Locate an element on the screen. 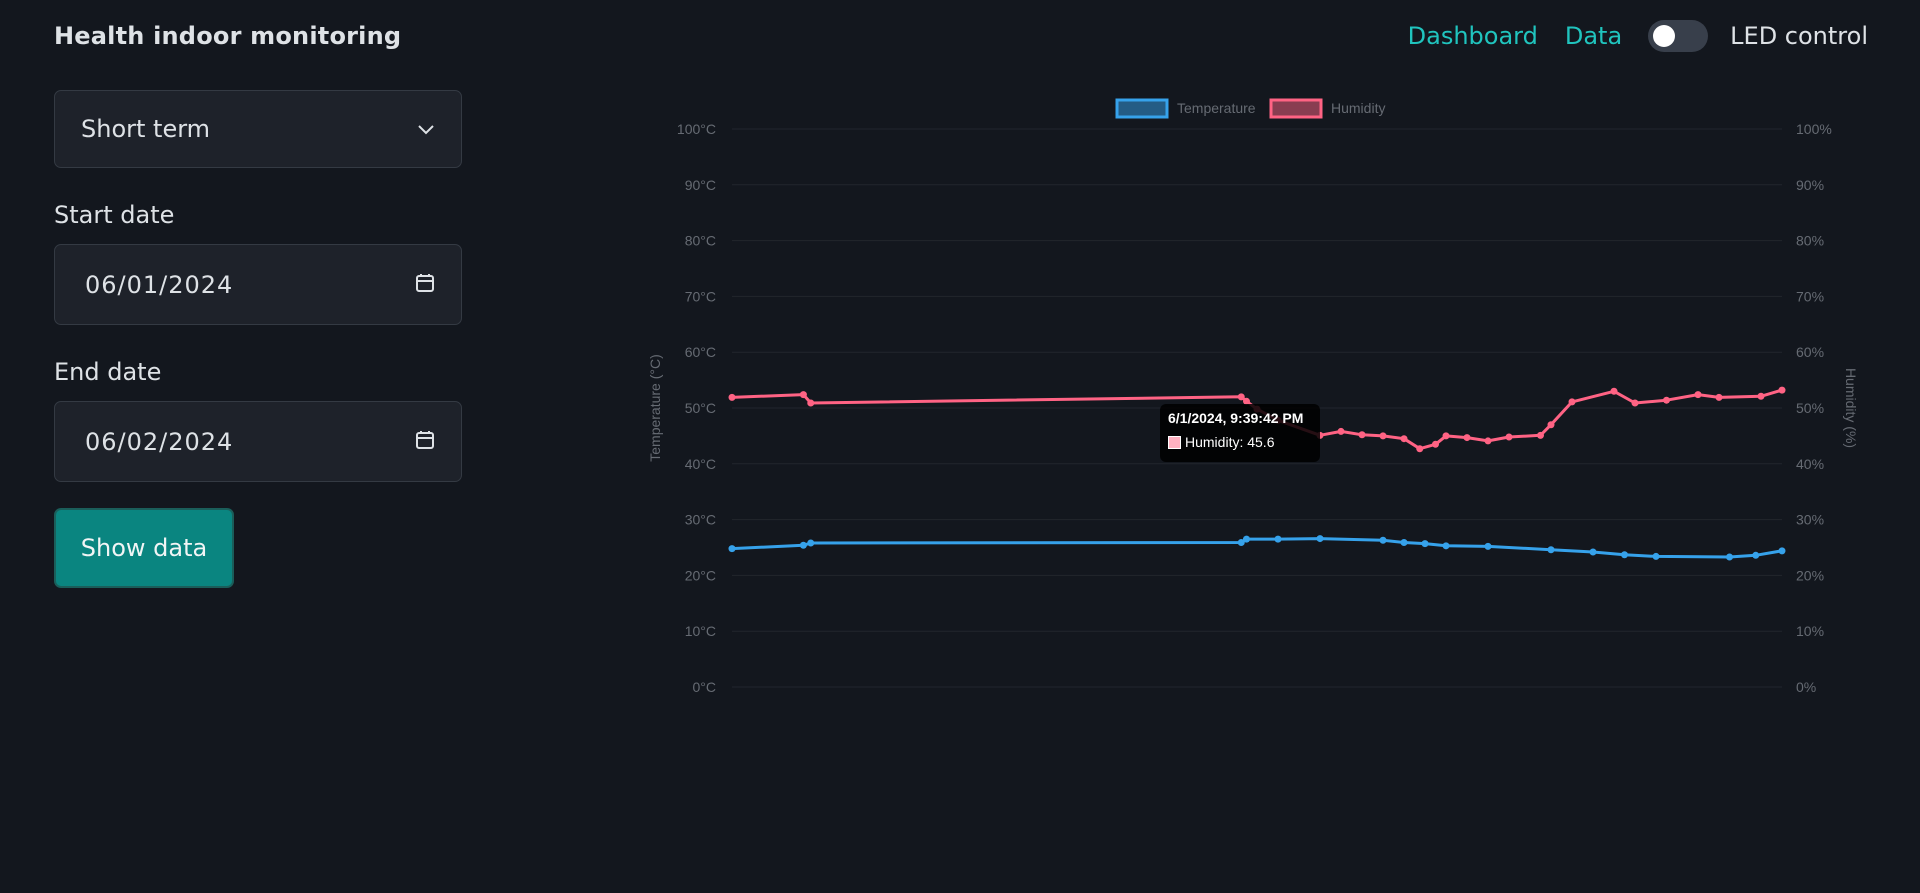 The image size is (1920, 893). y-right-tick-label: 100% is located at coordinates (1814, 129).